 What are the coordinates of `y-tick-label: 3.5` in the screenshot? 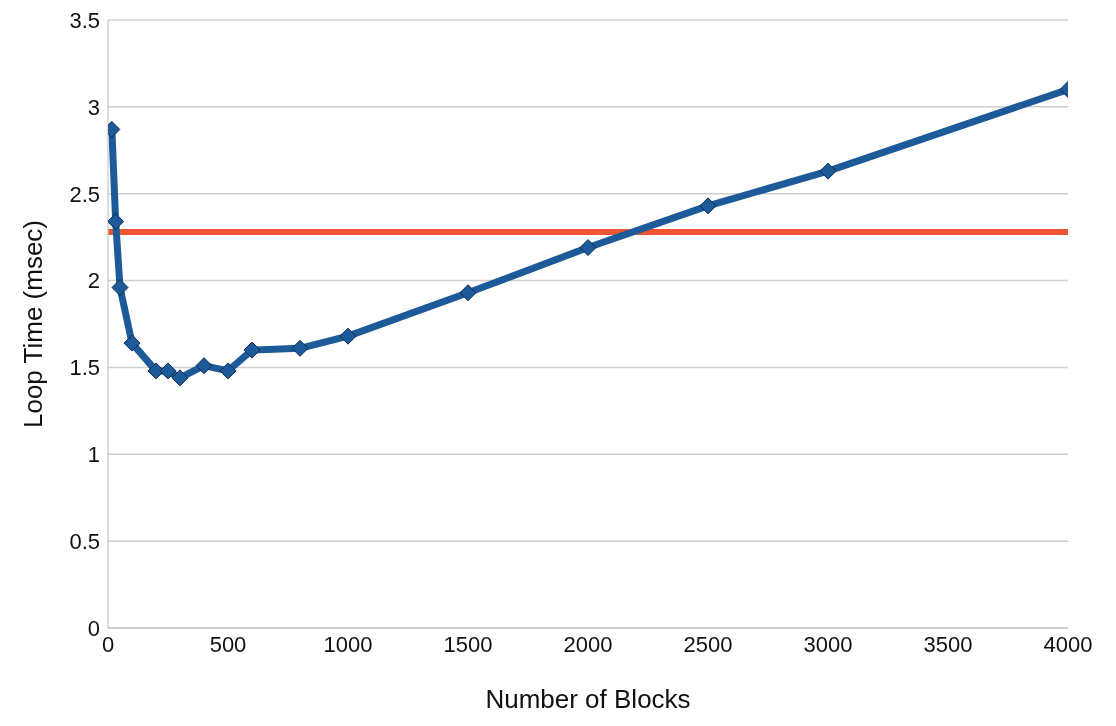 It's located at (84, 20).